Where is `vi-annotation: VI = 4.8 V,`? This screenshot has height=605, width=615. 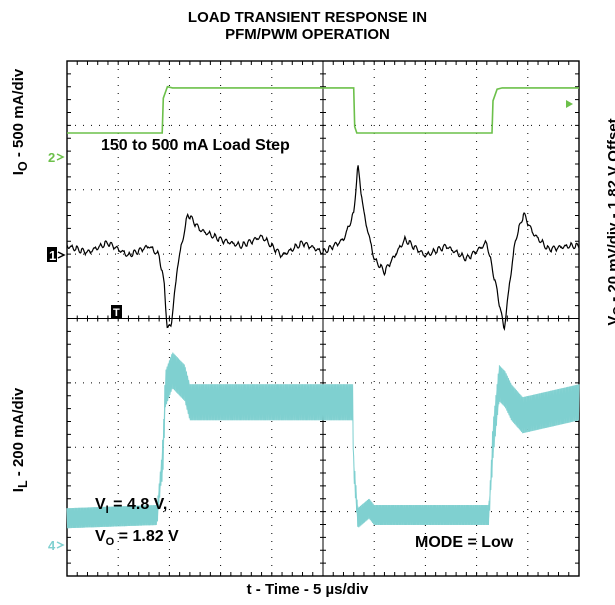 vi-annotation: VI = 4.8 V, is located at coordinates (131, 506).